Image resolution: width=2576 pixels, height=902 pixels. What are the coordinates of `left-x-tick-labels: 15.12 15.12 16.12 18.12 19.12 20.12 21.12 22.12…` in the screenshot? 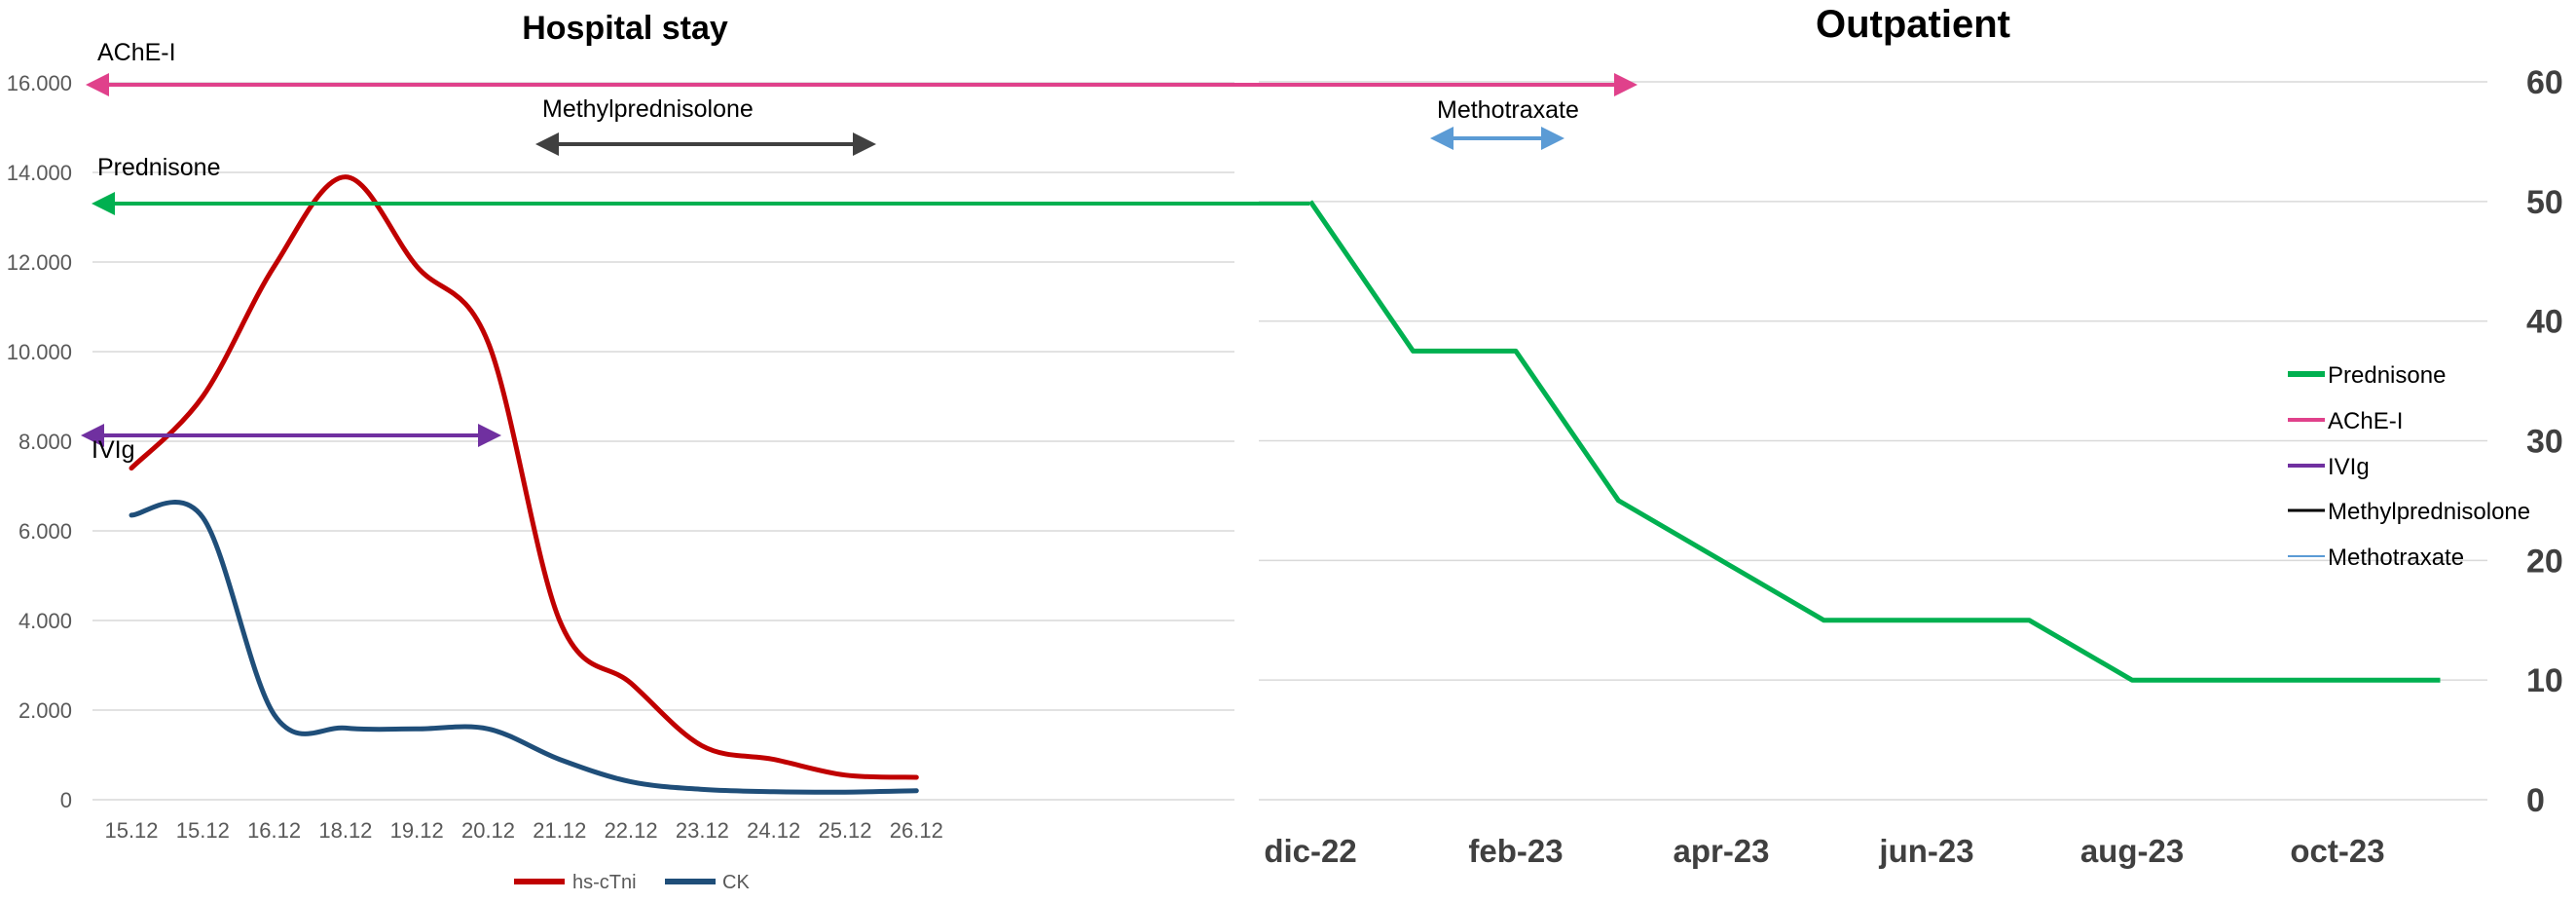 It's located at (523, 830).